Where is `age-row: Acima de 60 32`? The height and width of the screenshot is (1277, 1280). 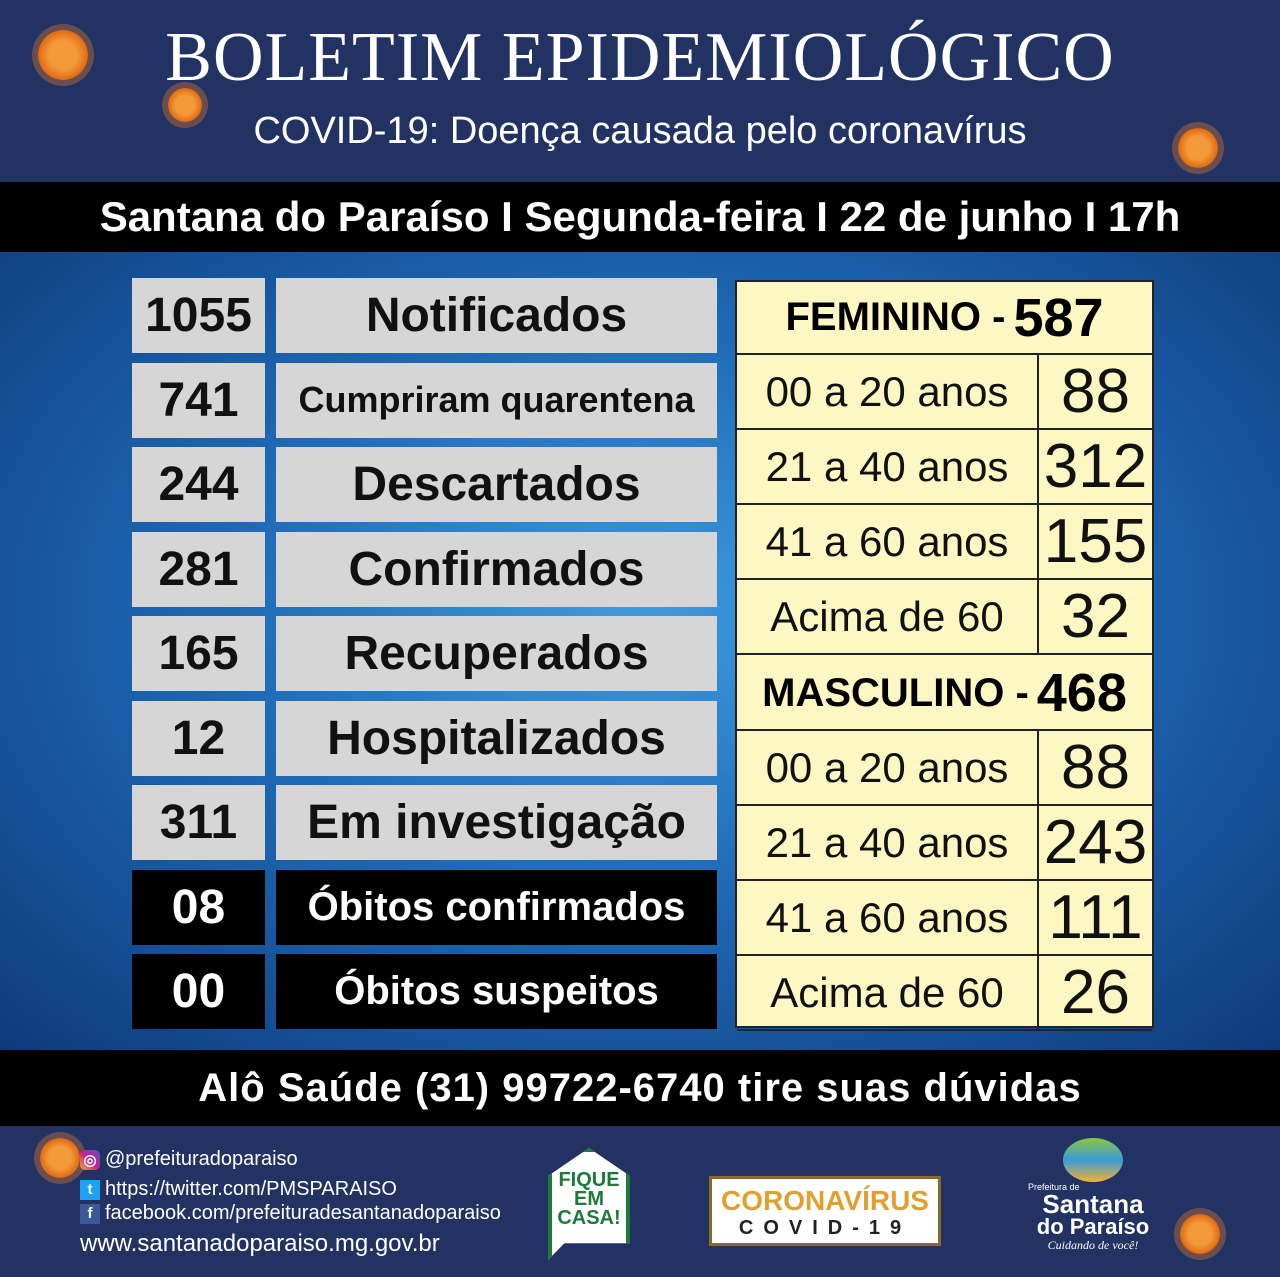
age-row: Acima de 60 32 is located at coordinates (944, 617).